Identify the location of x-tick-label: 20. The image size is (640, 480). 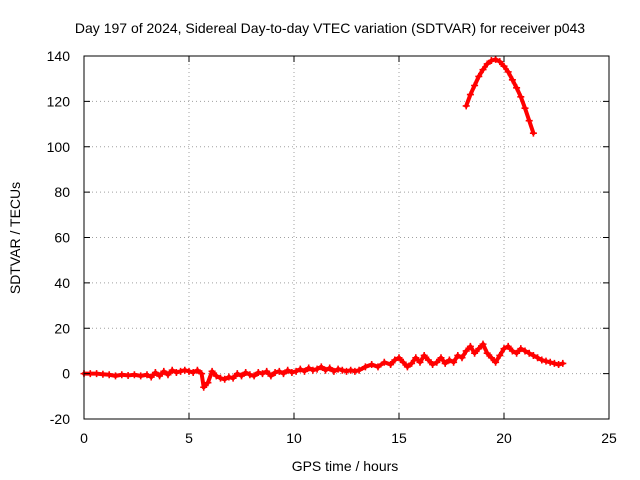
(504, 438).